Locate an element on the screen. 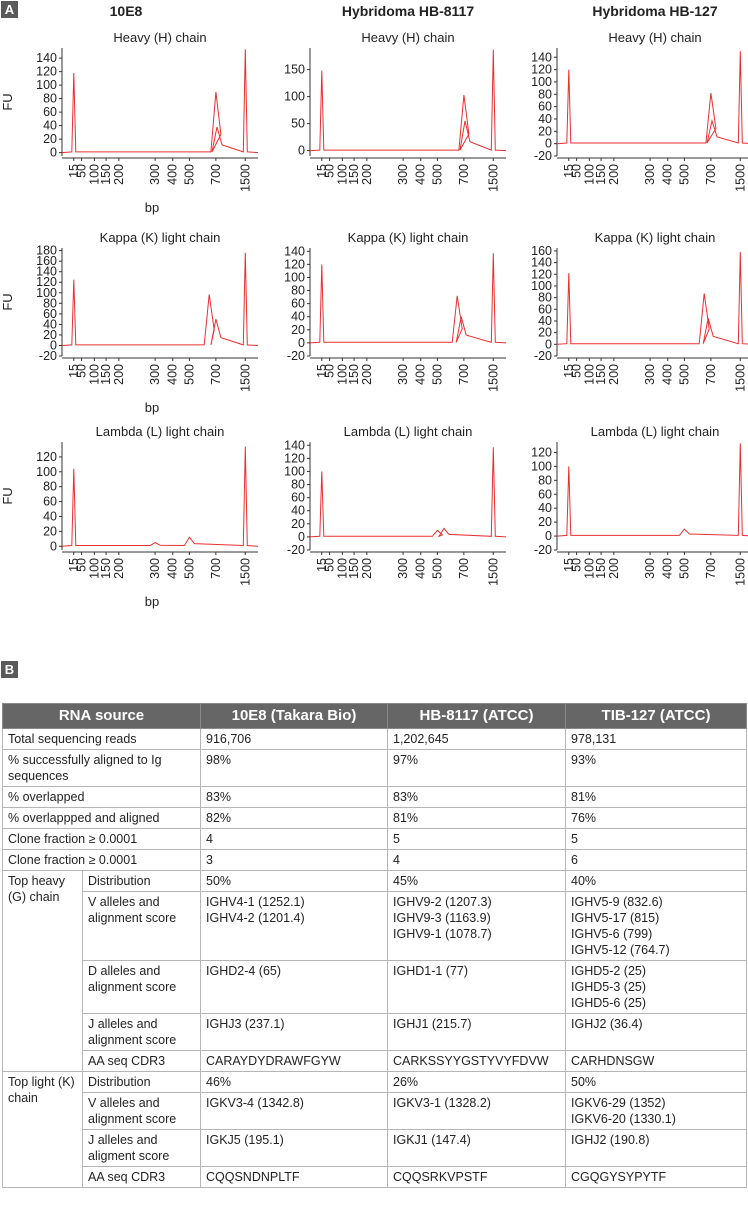  table-row: % overlapped 83% 83% 81% is located at coordinates (374, 797).